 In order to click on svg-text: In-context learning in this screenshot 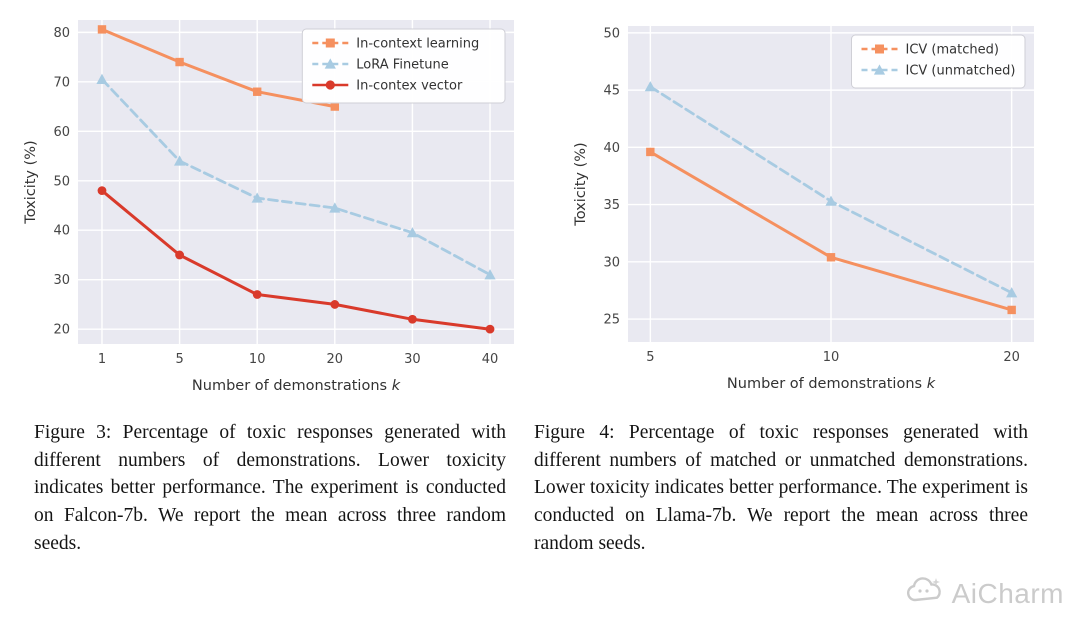, I will do `click(417, 44)`.